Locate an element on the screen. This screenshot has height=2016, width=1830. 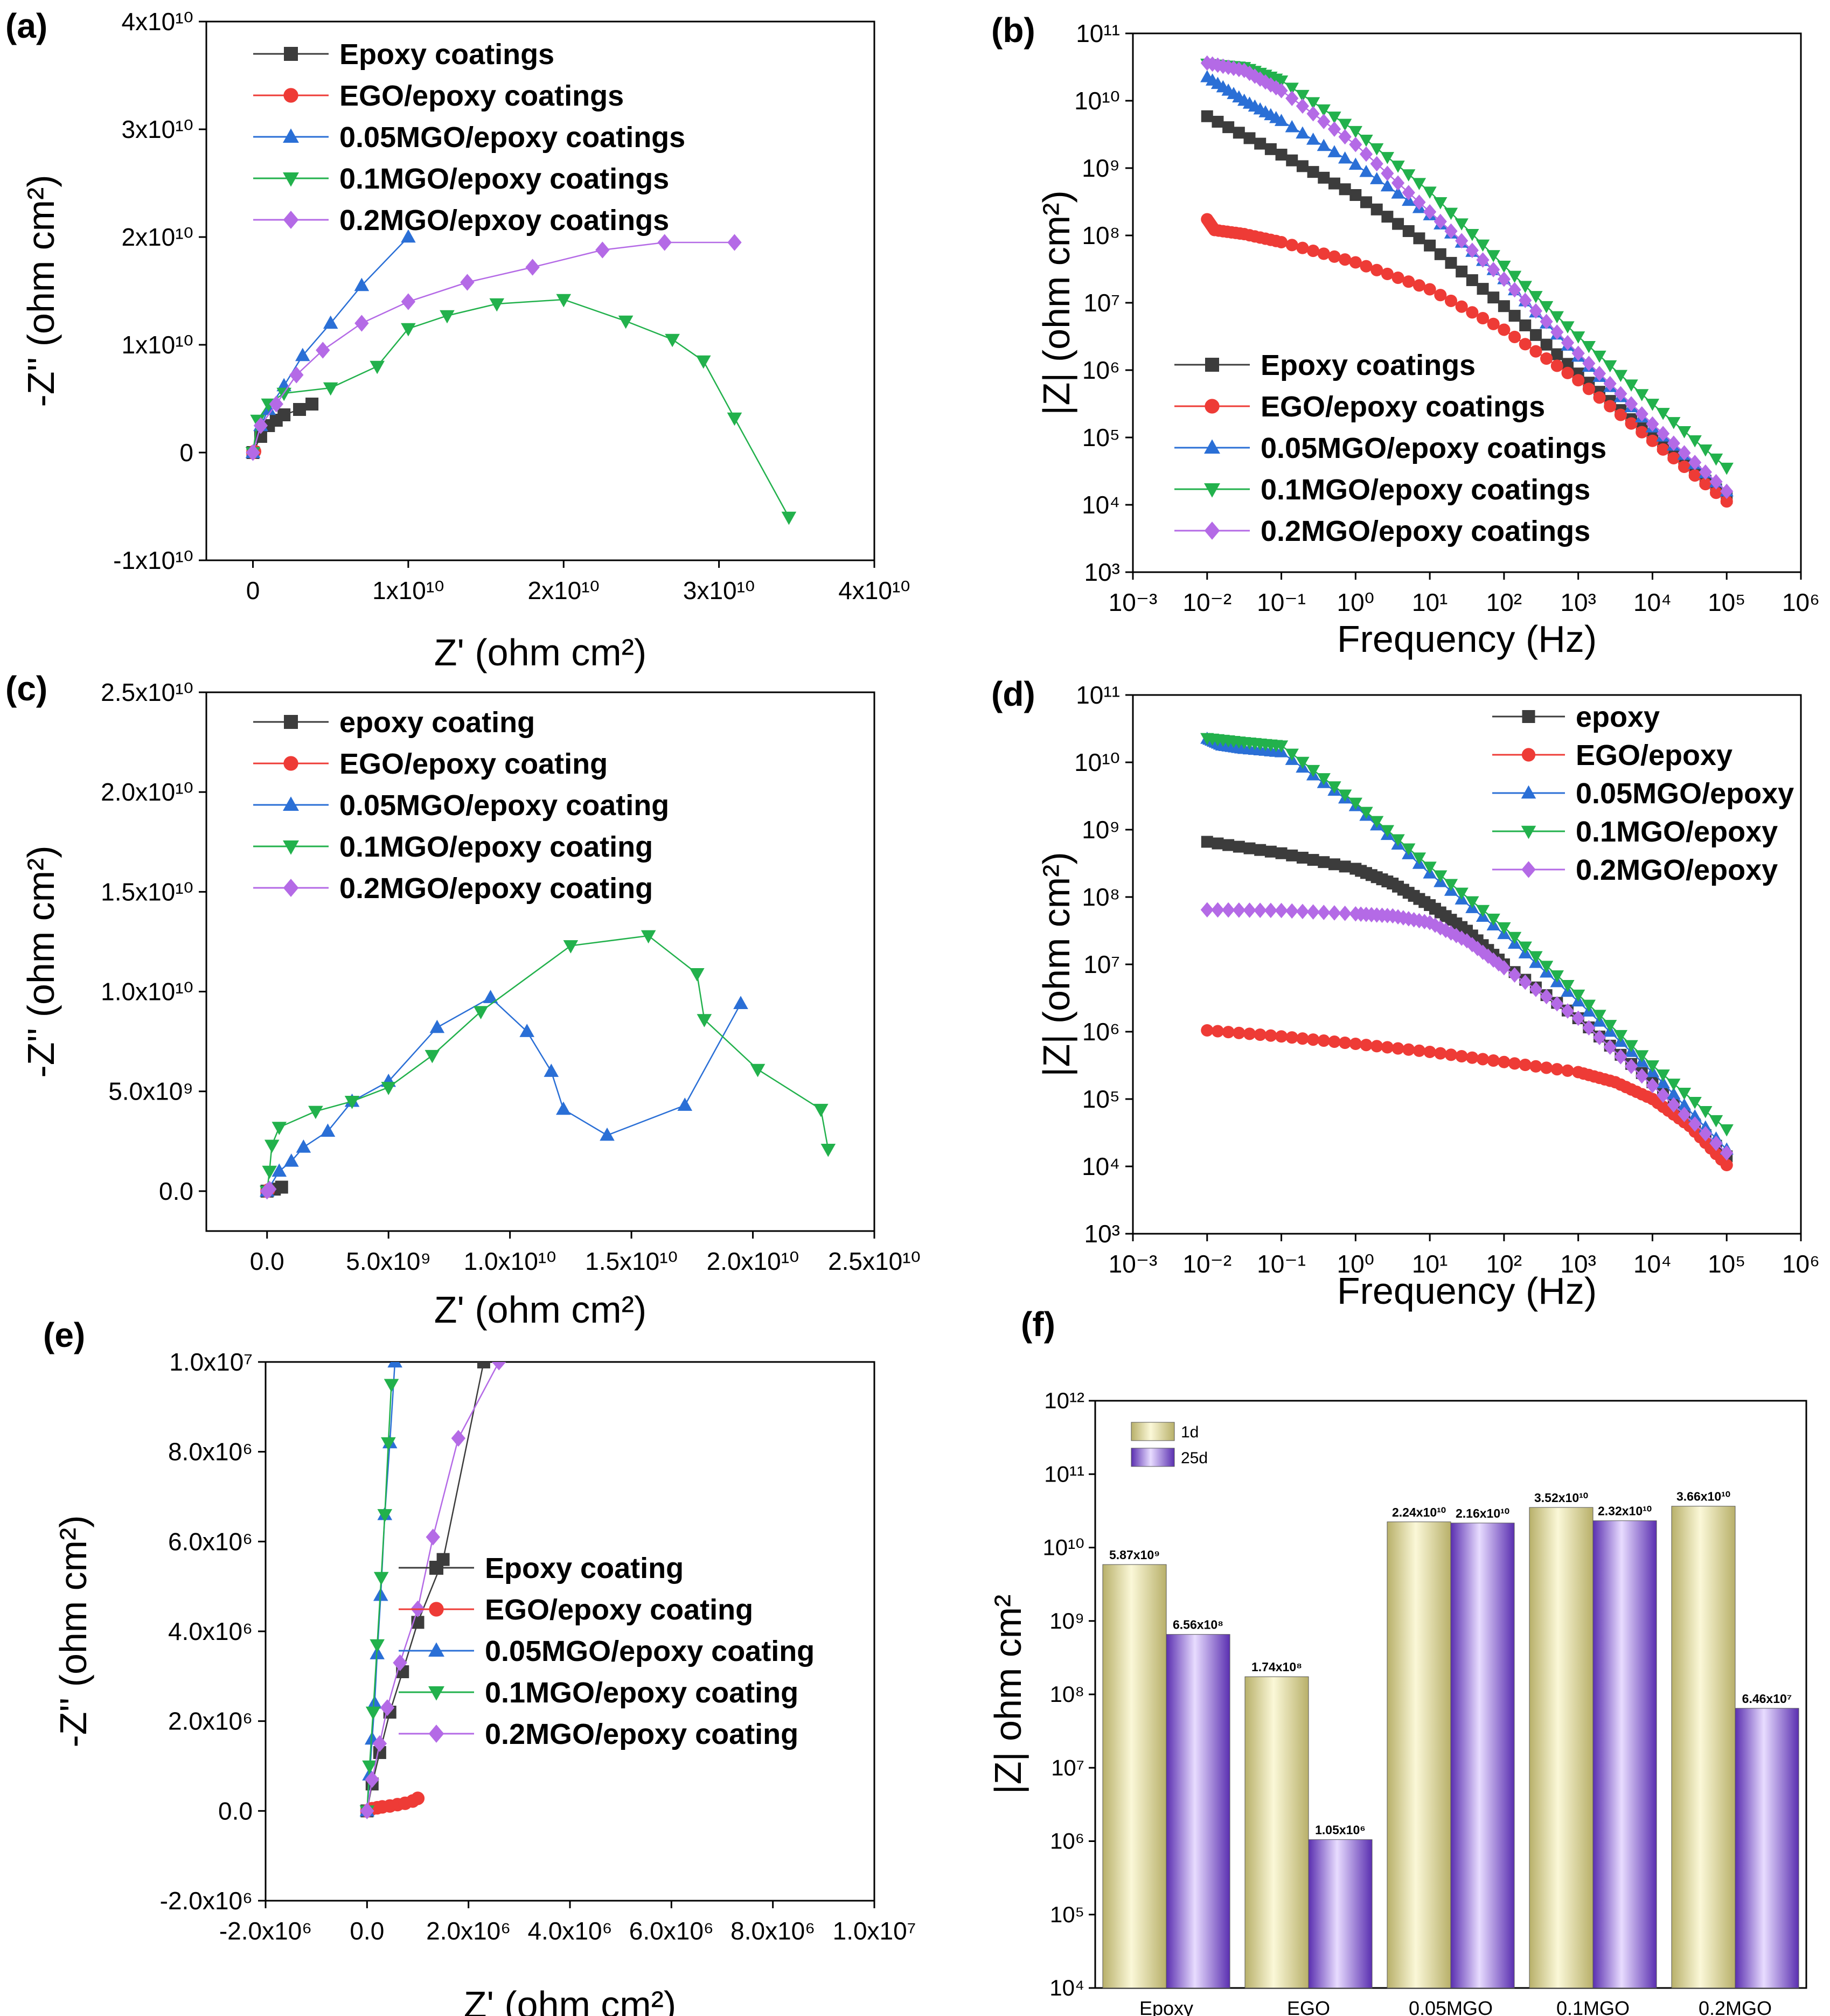
x-tick-label: 10⁶ is located at coordinates (1801, 602).